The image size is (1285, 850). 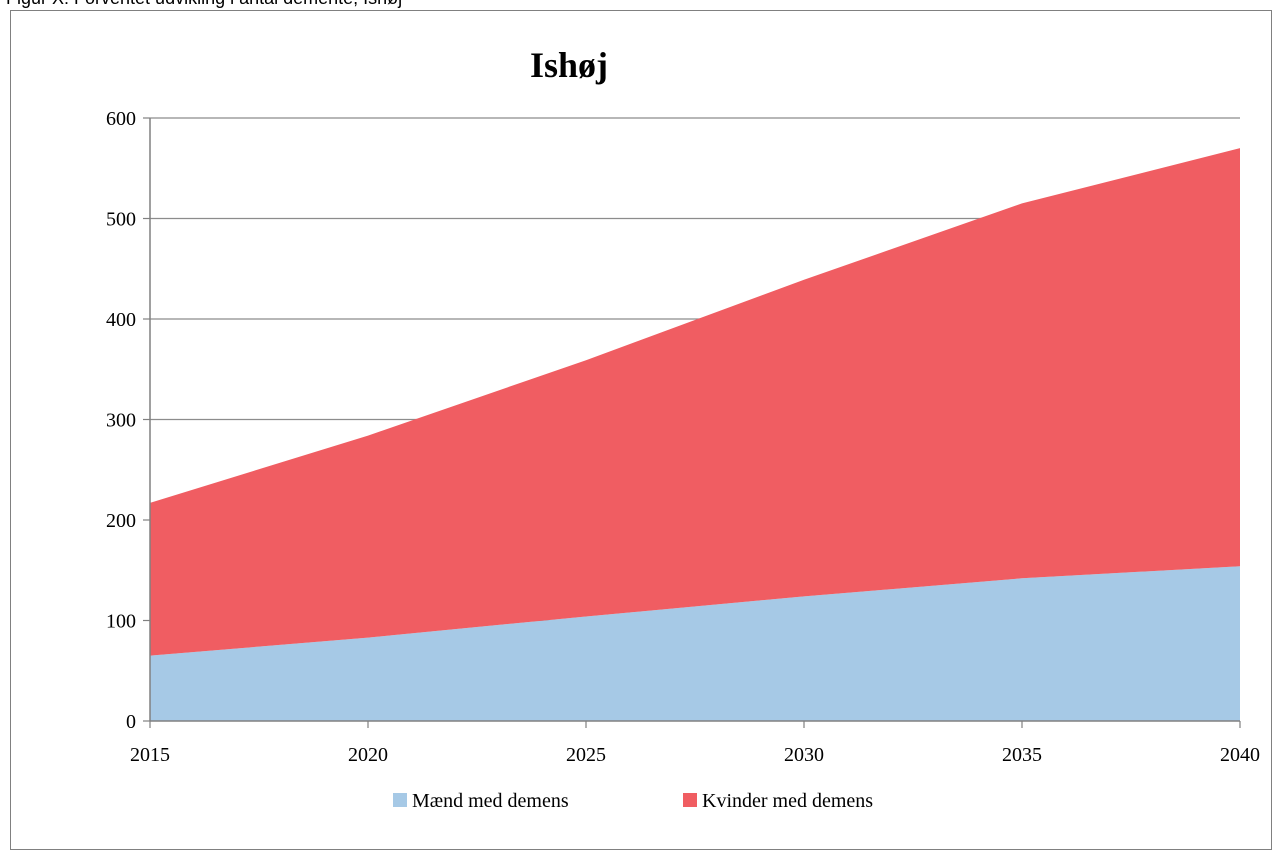 I want to click on x-tick-label-2025: 2025, so click(x=586, y=755).